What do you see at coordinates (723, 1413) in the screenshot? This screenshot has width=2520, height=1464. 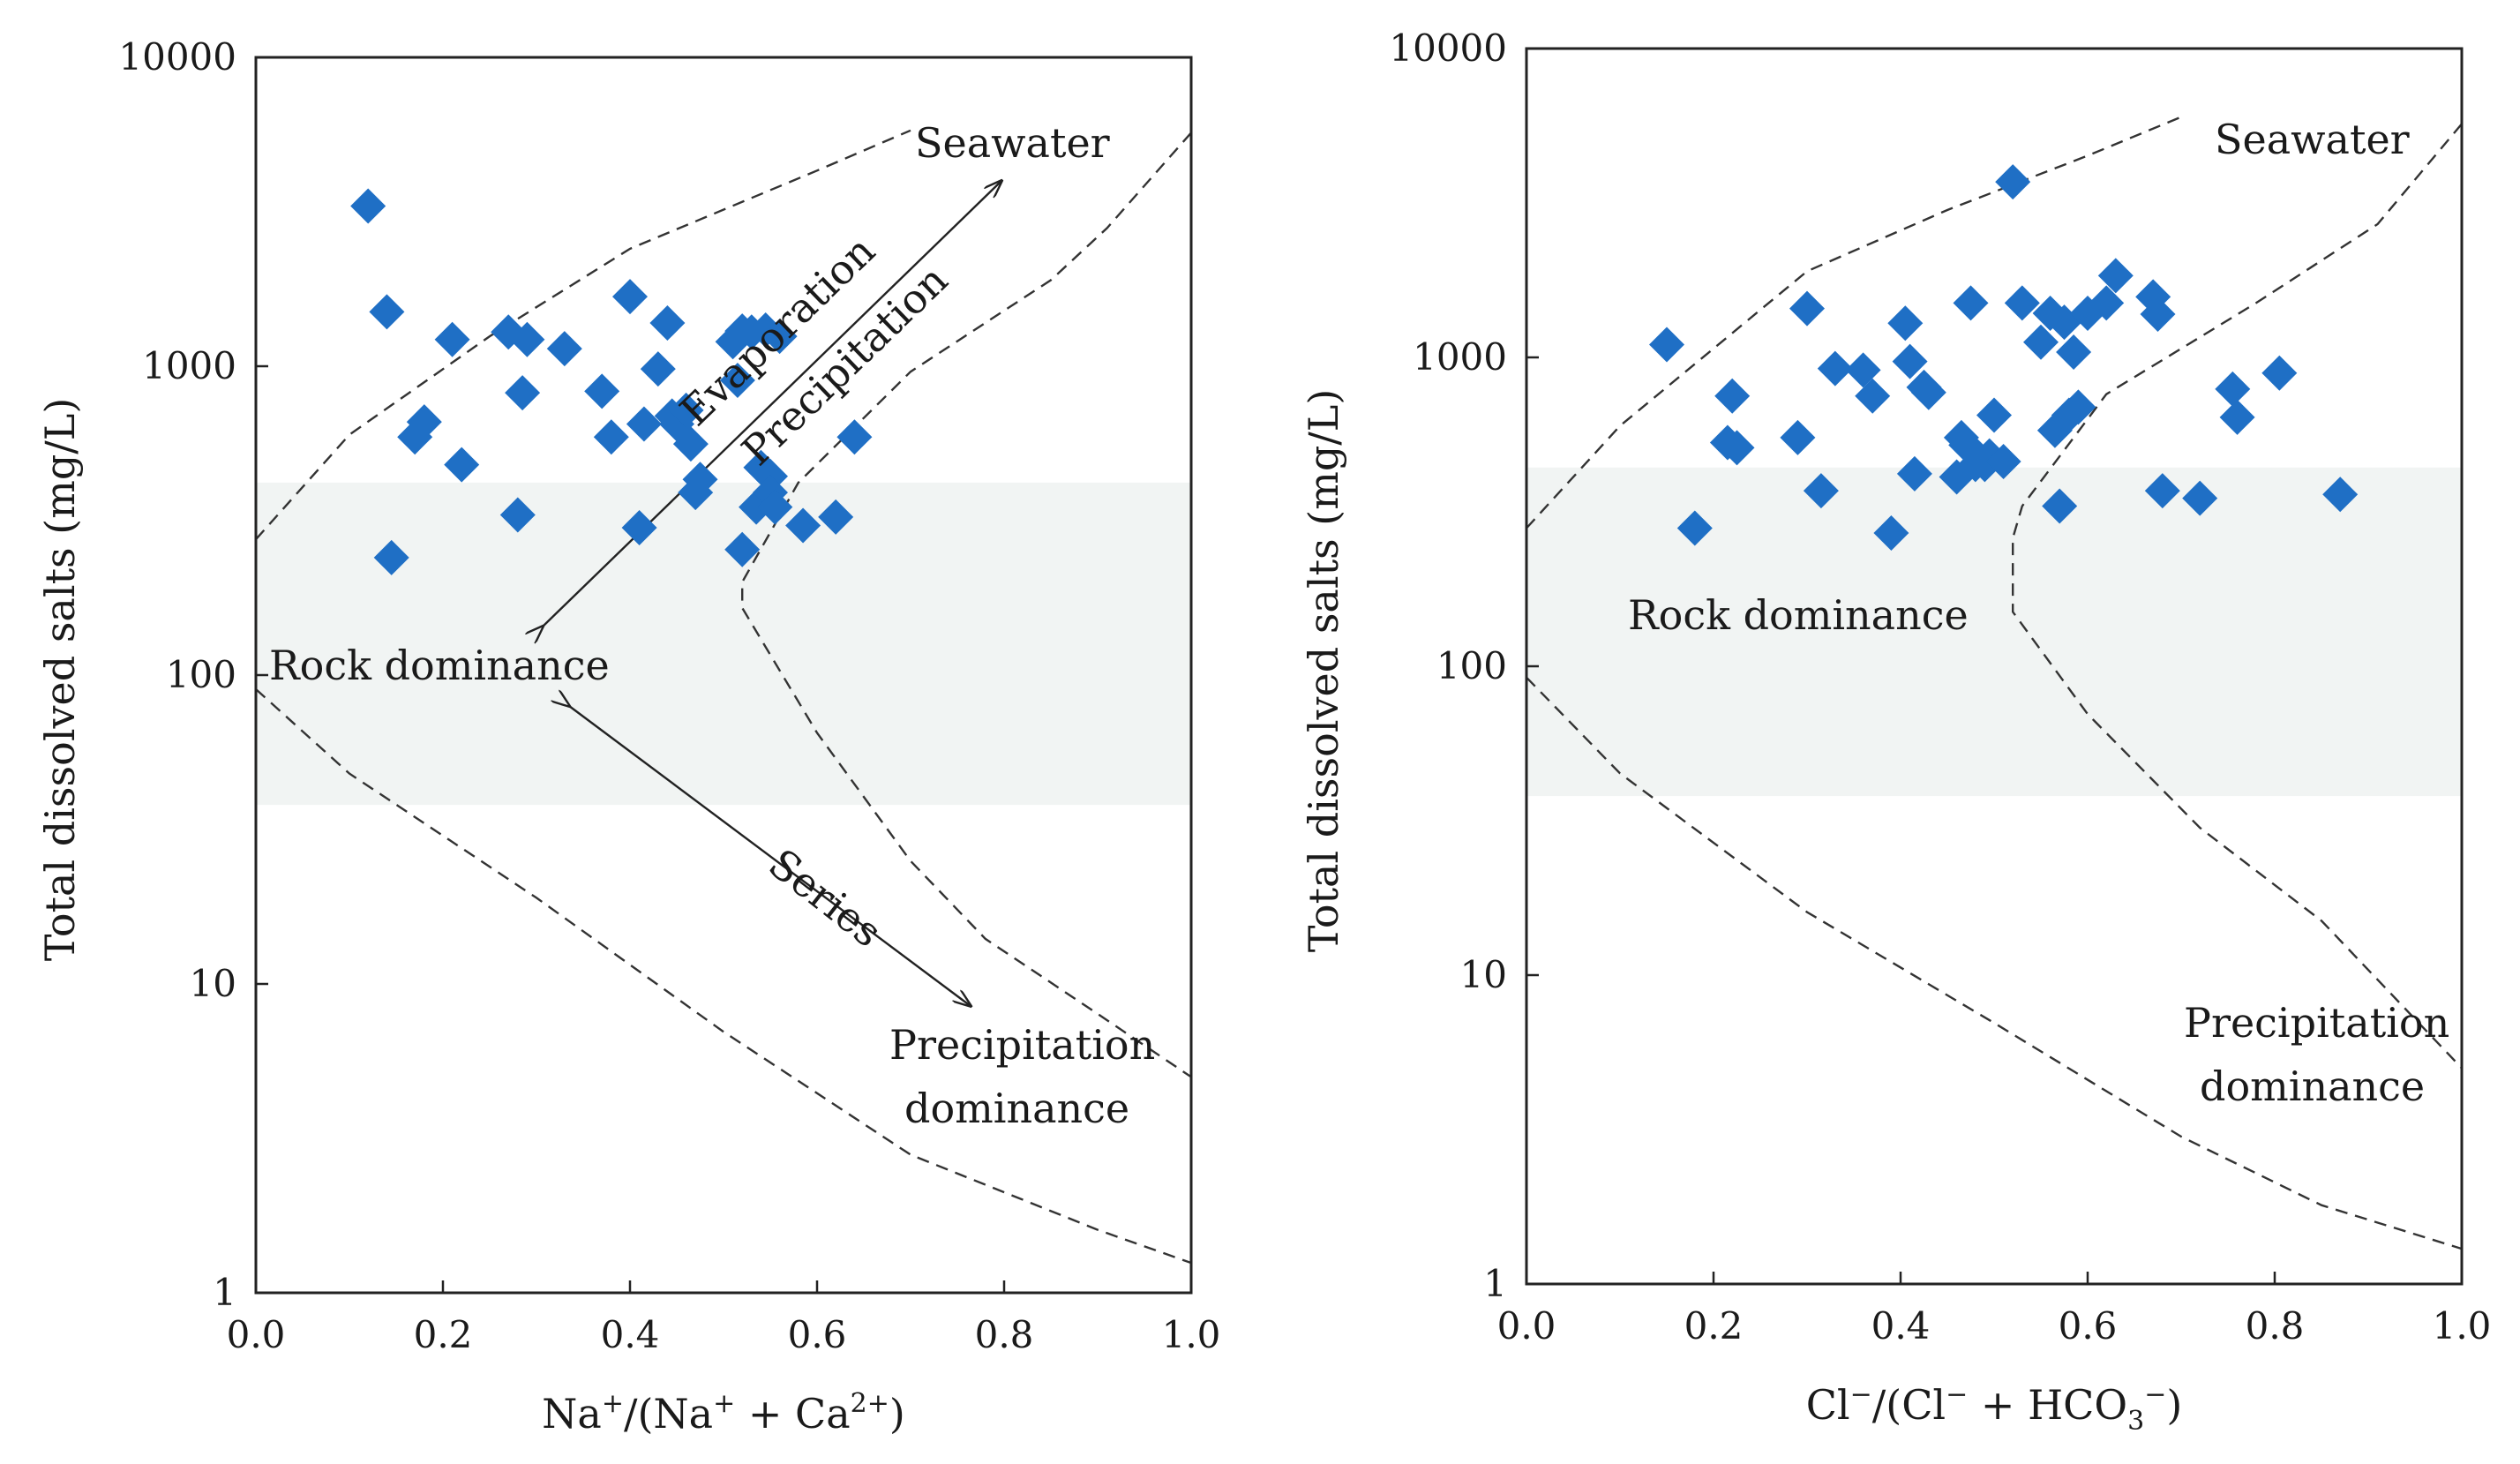 I see `x-axis-title: Na+/(Na+ + Ca2+)` at bounding box center [723, 1413].